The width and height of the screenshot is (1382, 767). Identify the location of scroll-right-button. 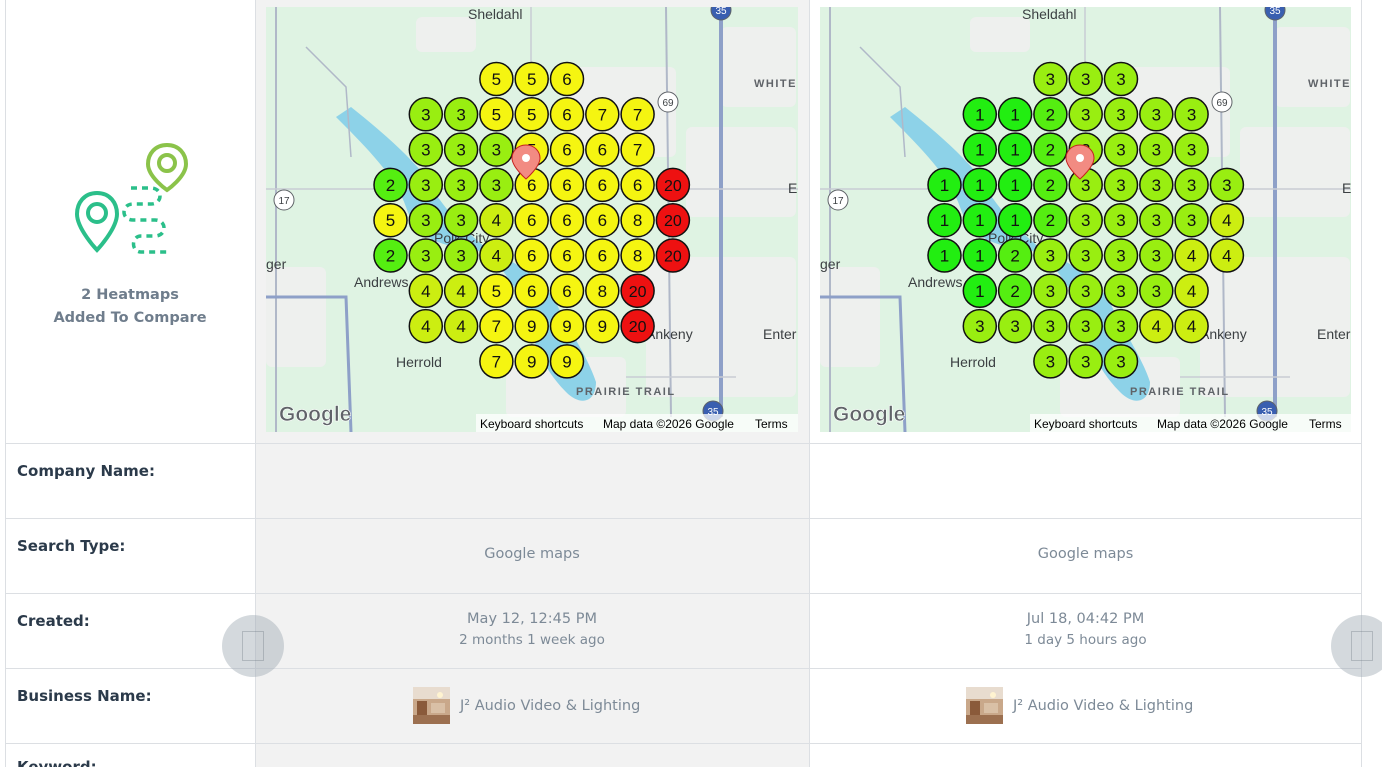
(1356, 646).